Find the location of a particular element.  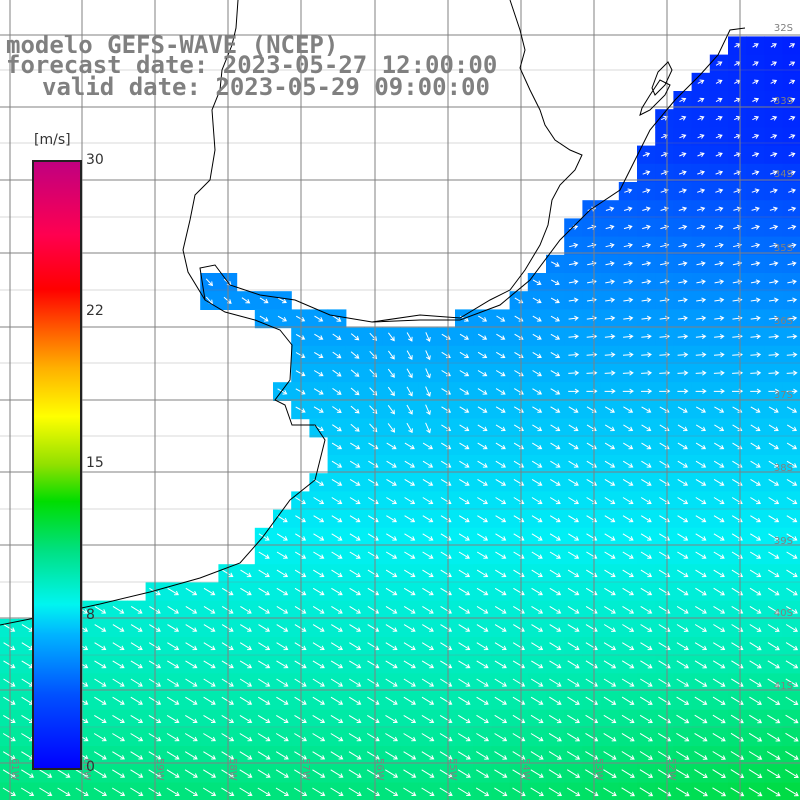

lon-label: 53W is located at coordinates (598, 769).